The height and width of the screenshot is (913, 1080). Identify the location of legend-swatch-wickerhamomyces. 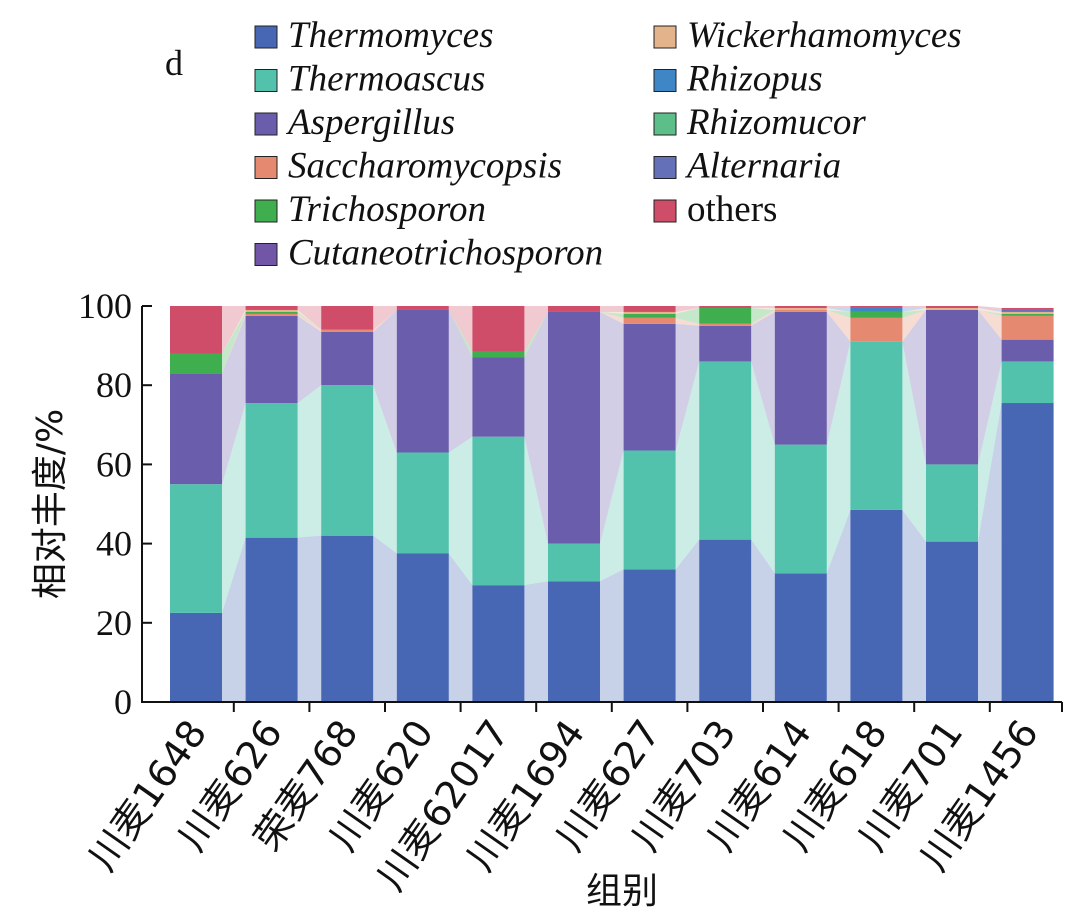
(665, 37).